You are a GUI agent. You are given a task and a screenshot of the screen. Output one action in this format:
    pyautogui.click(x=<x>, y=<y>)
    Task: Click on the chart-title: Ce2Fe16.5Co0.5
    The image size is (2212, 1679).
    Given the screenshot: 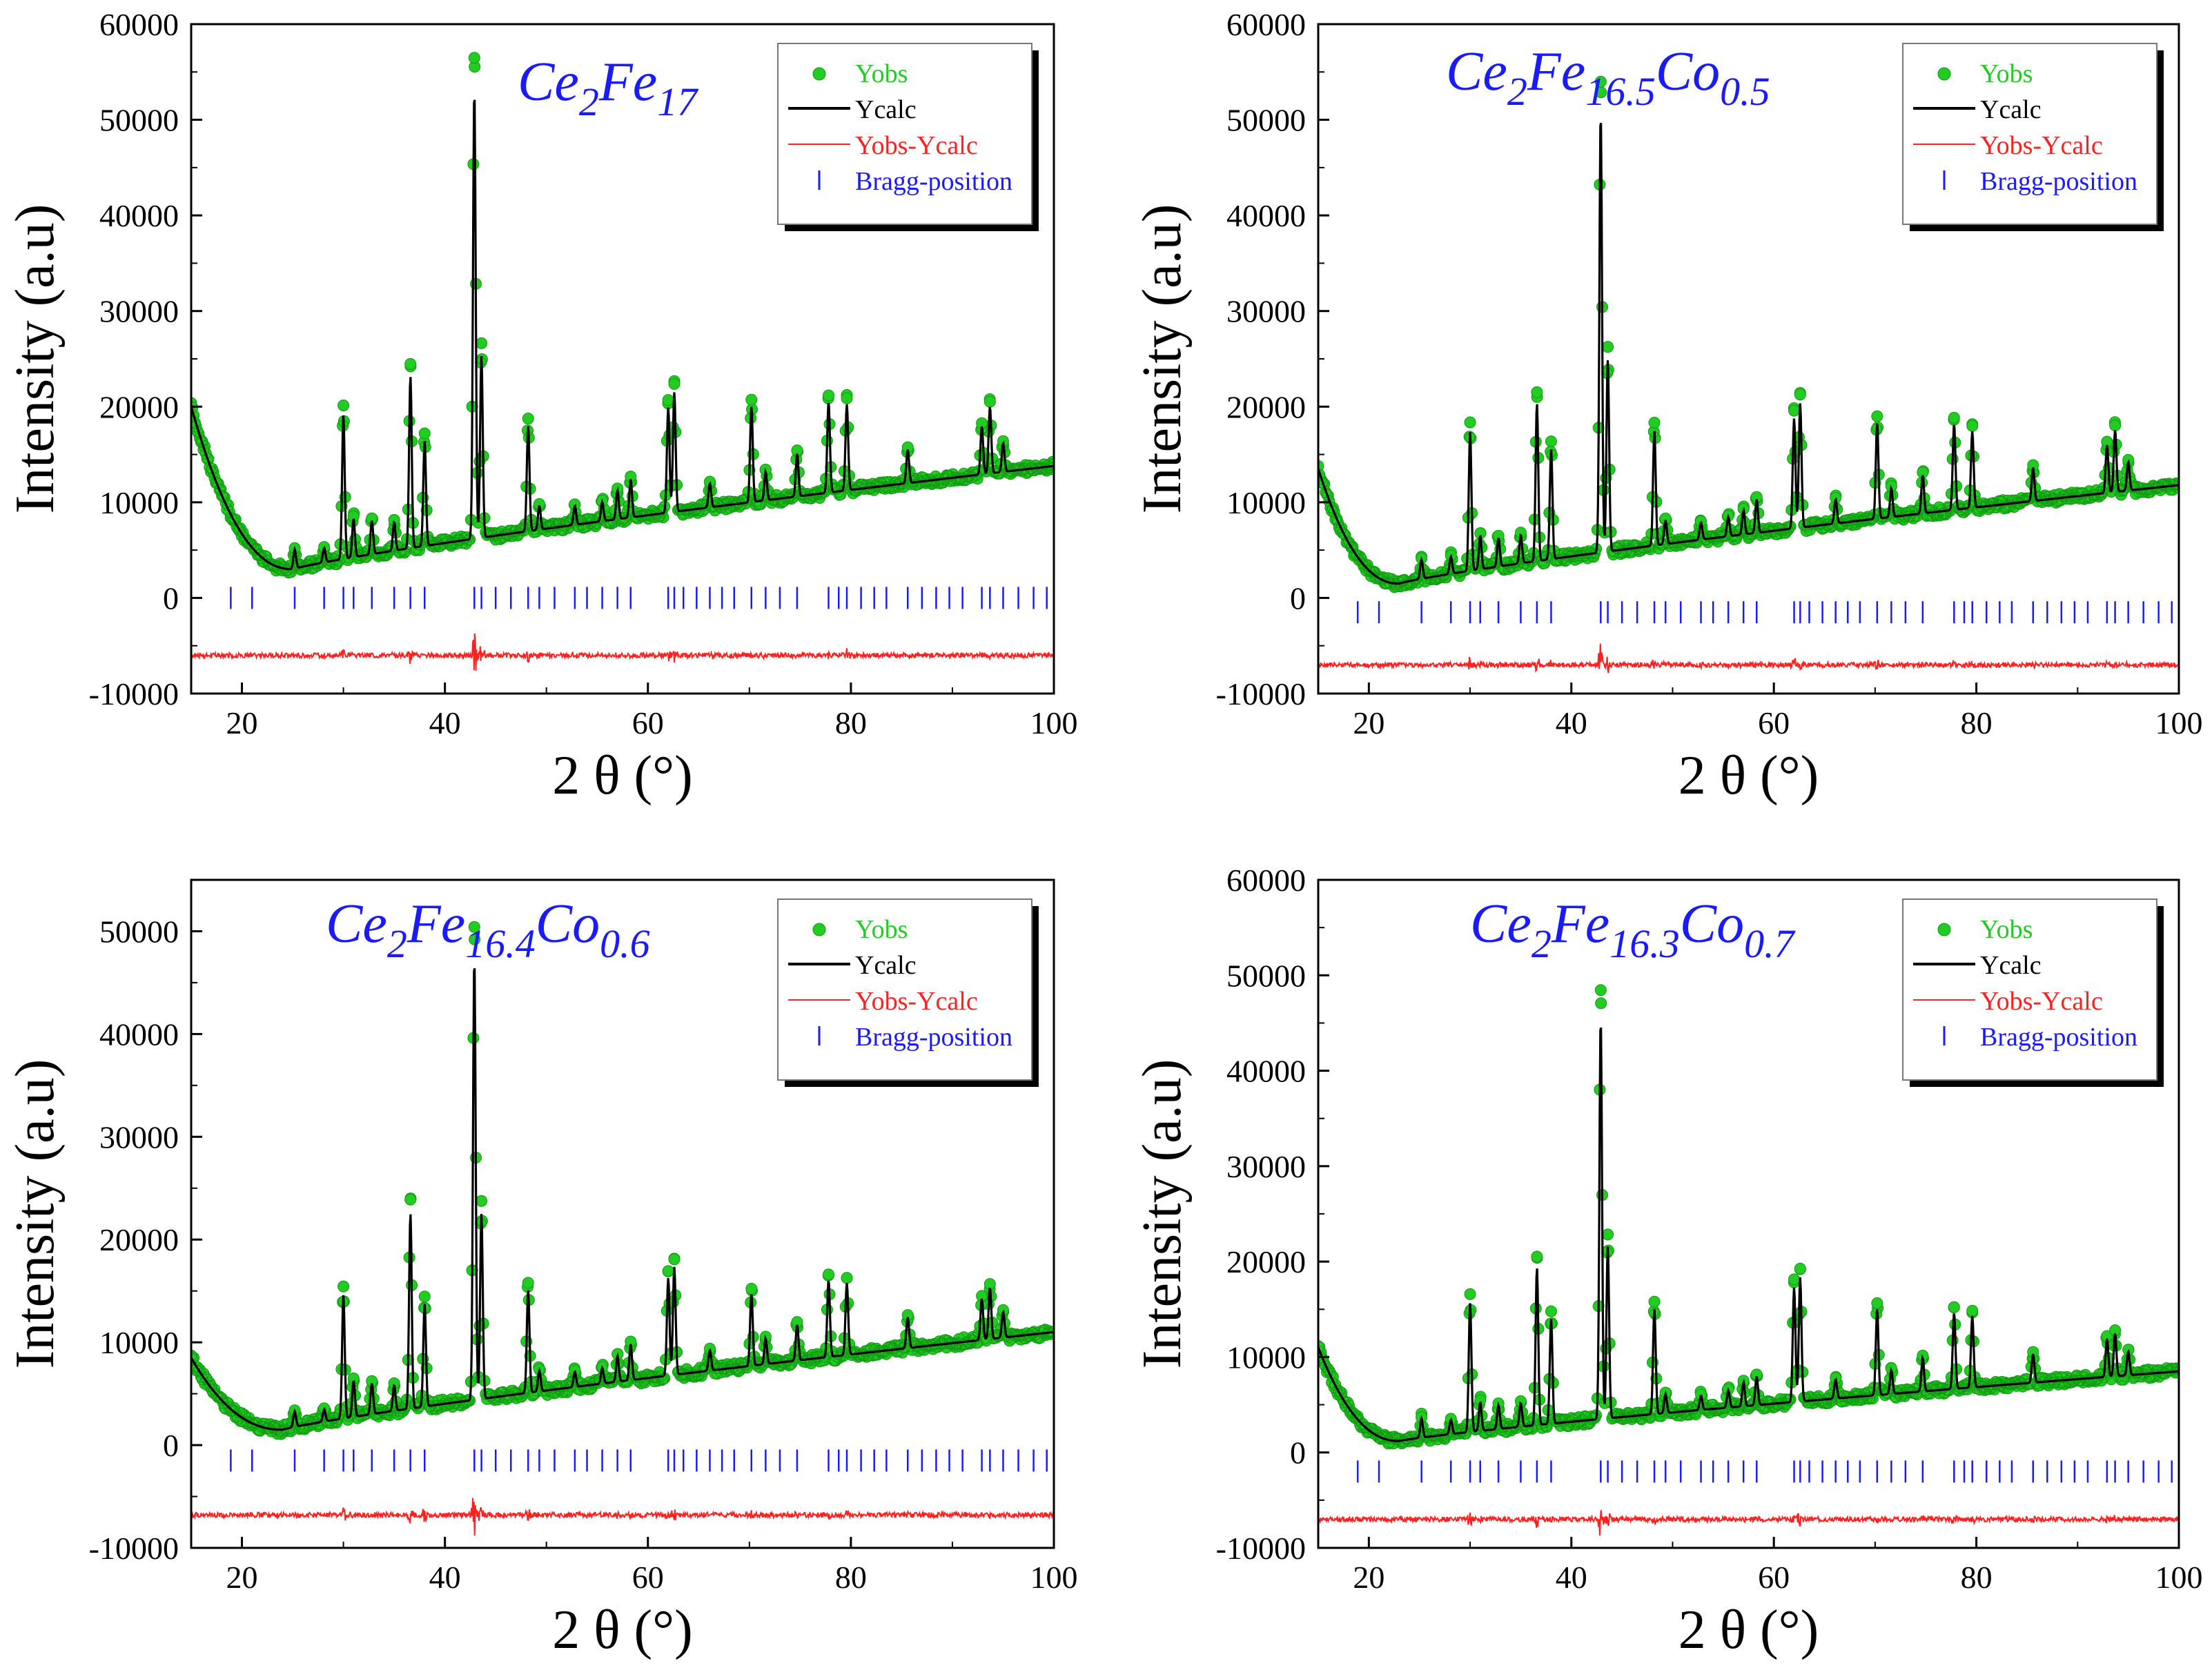 What is the action you would take?
    pyautogui.click(x=1608, y=77)
    